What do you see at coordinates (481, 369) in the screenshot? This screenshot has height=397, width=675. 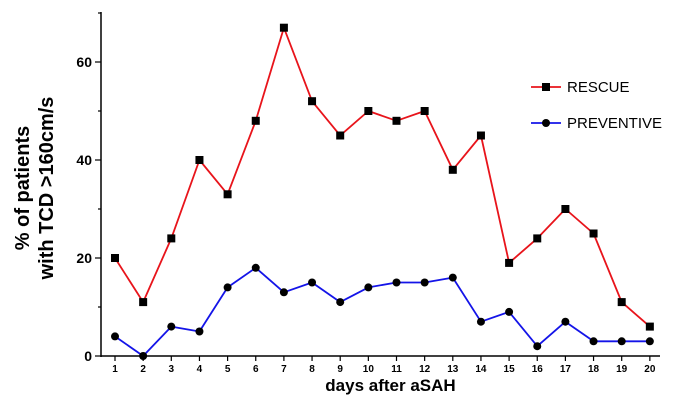 I see `x-tick-label: 14` at bounding box center [481, 369].